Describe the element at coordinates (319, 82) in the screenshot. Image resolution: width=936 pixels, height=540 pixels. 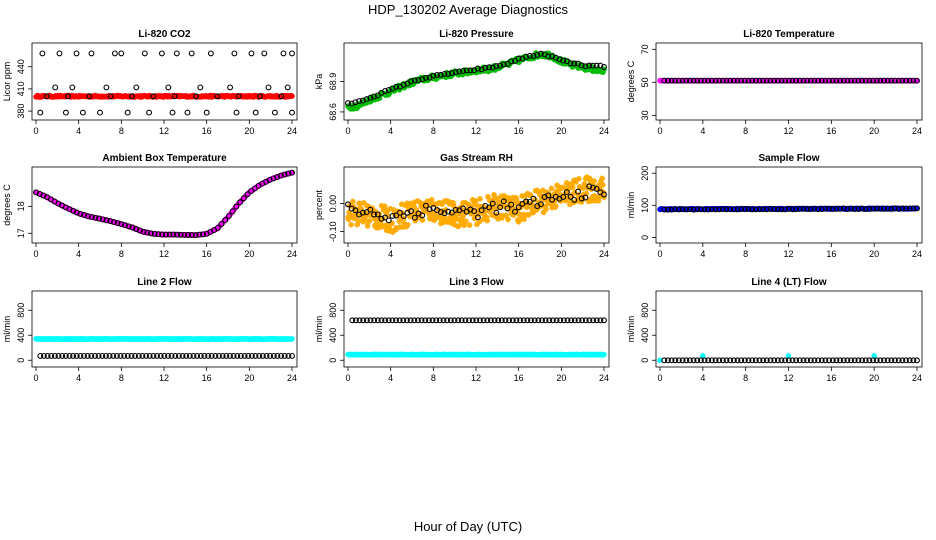
I see `y-axis-label: kPa` at that location.